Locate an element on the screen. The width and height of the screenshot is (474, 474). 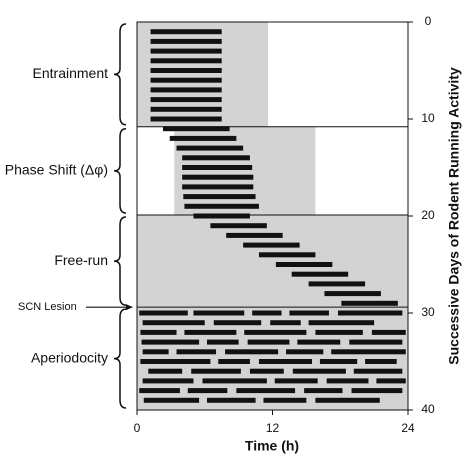
phase-label: Entrainment is located at coordinates (71, 73).